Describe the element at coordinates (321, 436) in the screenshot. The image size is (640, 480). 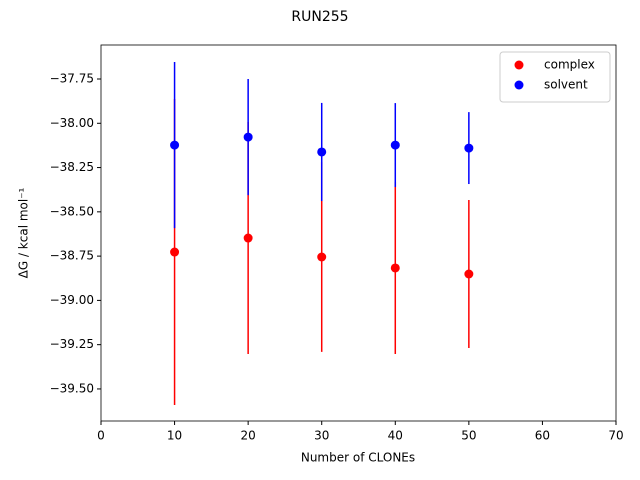
I see `x-tick-label: 30` at that location.